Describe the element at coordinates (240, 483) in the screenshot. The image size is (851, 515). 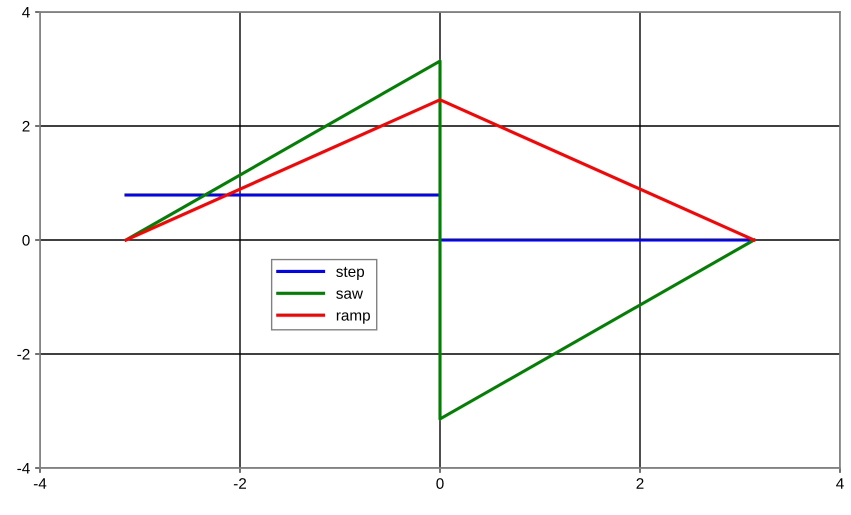
I see `x-tick-label: -2` at that location.